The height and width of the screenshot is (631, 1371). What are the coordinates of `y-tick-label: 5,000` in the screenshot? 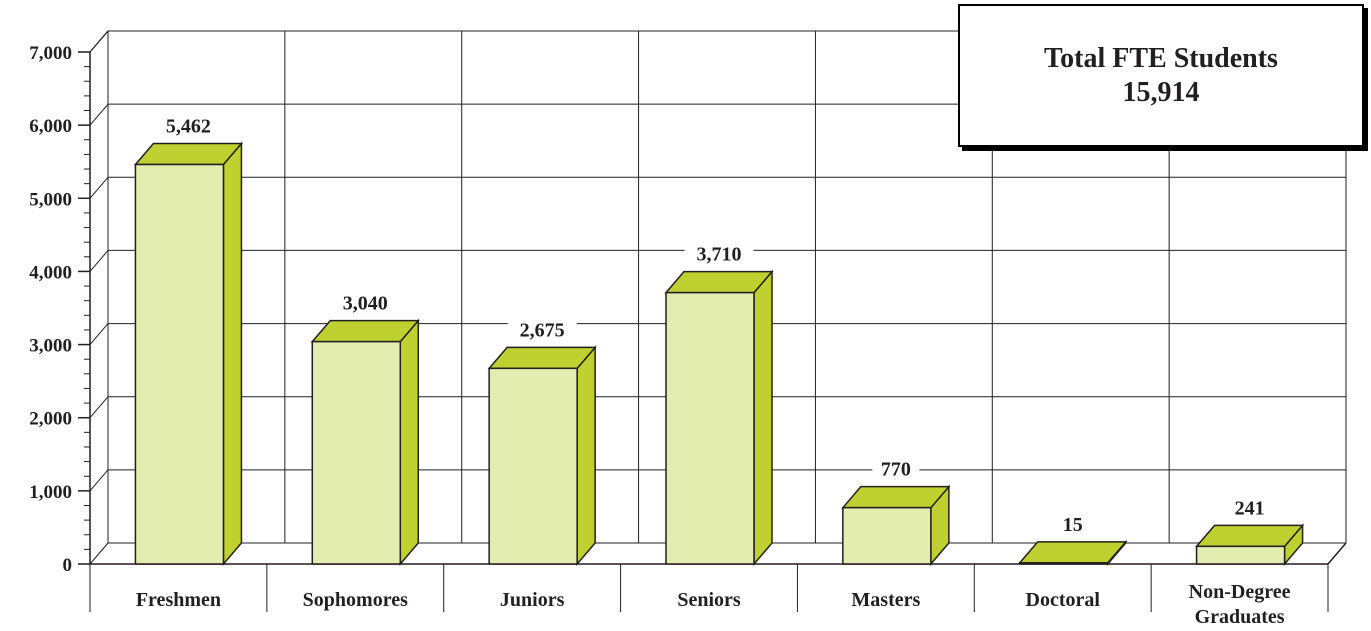 It's located at (50, 199).